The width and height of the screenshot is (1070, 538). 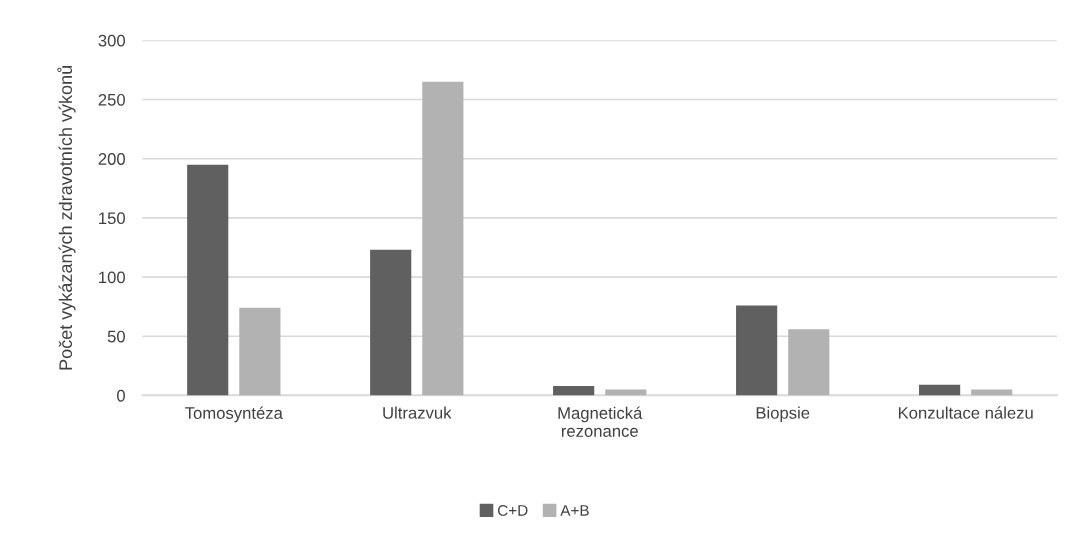 I want to click on x-tick-label: Konzultace nálezu, so click(x=965, y=412).